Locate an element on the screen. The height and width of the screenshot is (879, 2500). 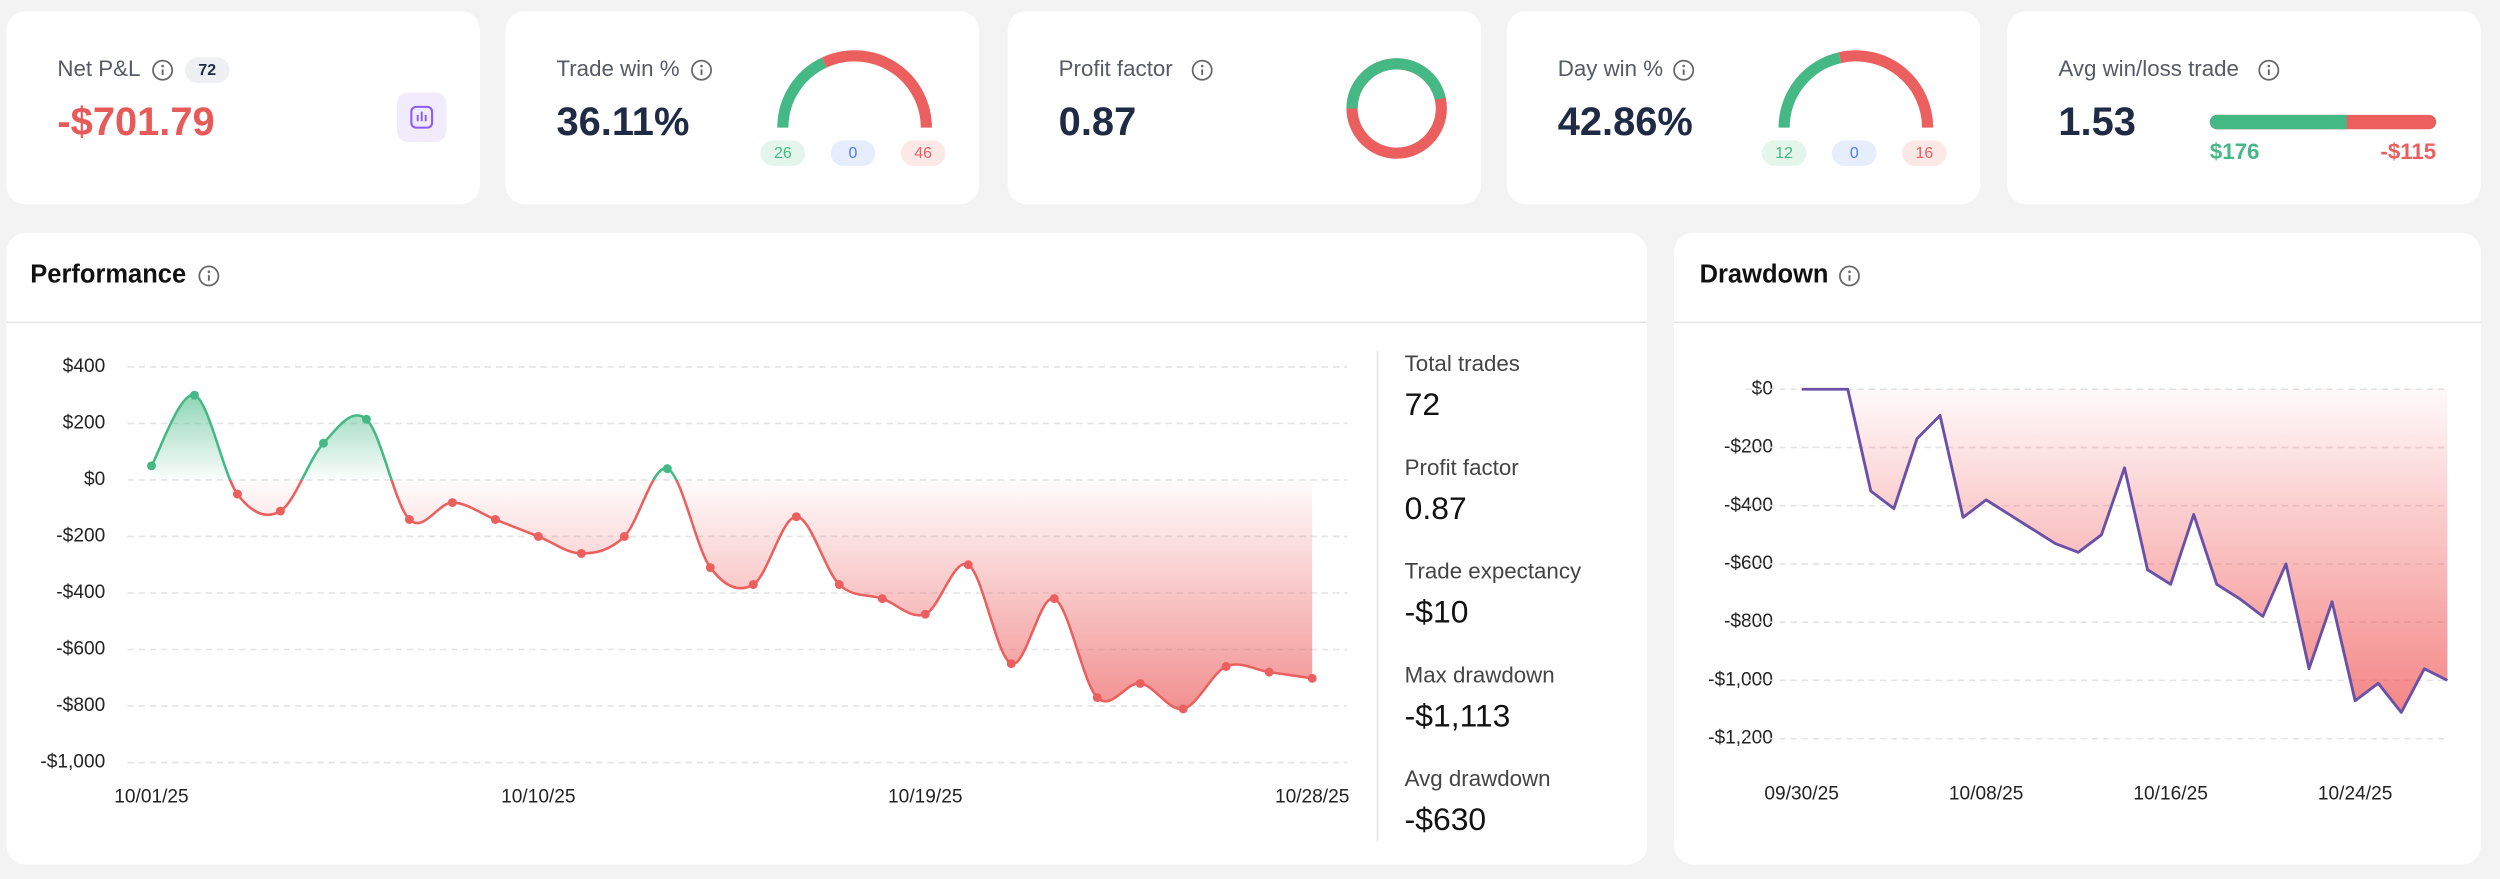
gauge-badge-text: 12 is located at coordinates (1784, 153).